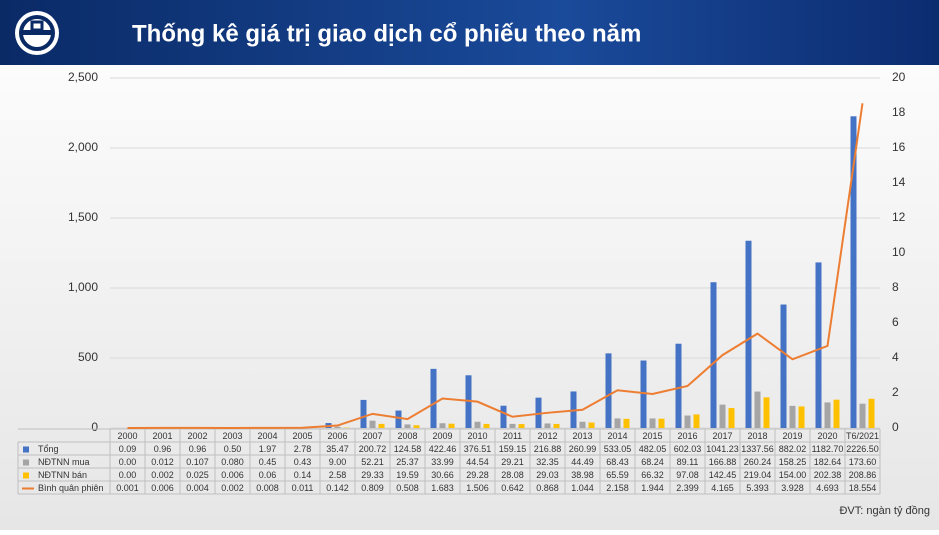 This screenshot has height=535, width=939. I want to click on table-cell: 124.58, so click(408, 449).